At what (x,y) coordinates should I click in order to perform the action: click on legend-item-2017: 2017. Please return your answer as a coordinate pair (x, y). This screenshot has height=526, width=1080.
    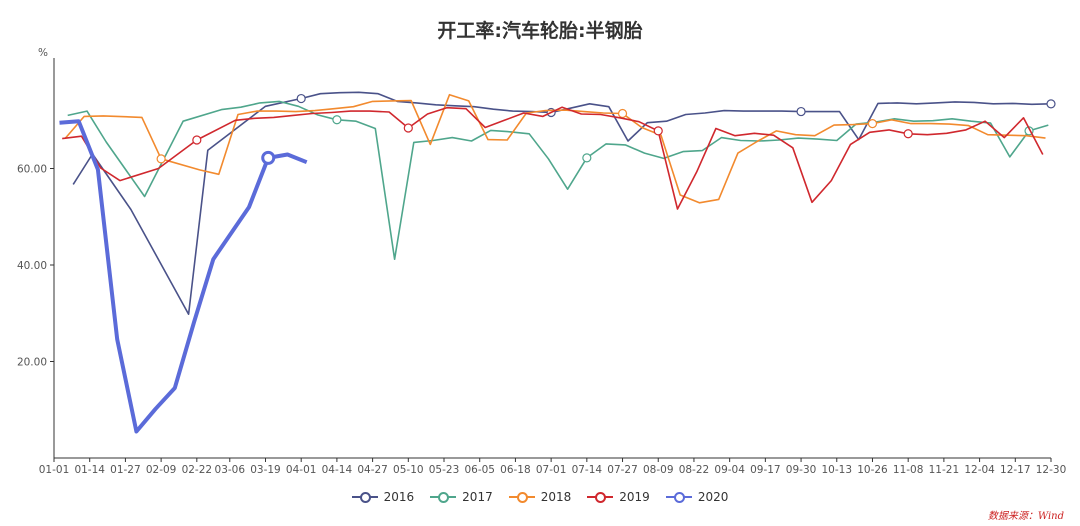
    Looking at the image, I should click on (461, 497).